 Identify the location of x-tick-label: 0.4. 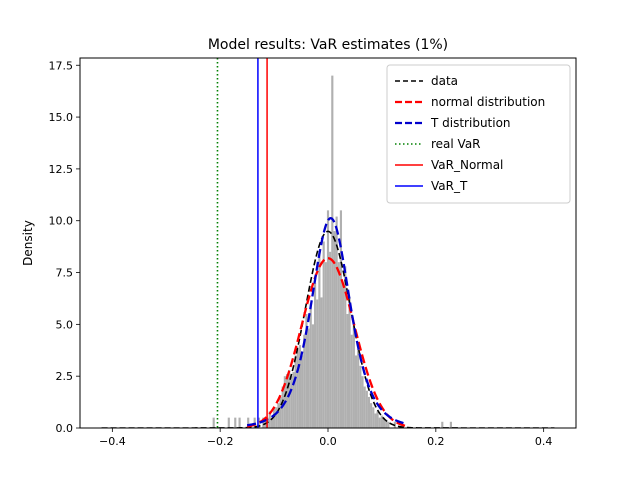
(544, 441).